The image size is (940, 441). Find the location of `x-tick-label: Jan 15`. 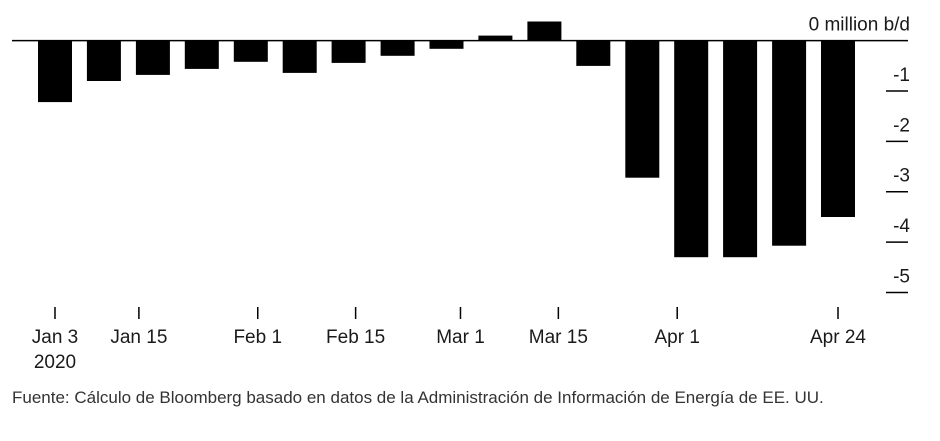

x-tick-label: Jan 15 is located at coordinates (138, 337).